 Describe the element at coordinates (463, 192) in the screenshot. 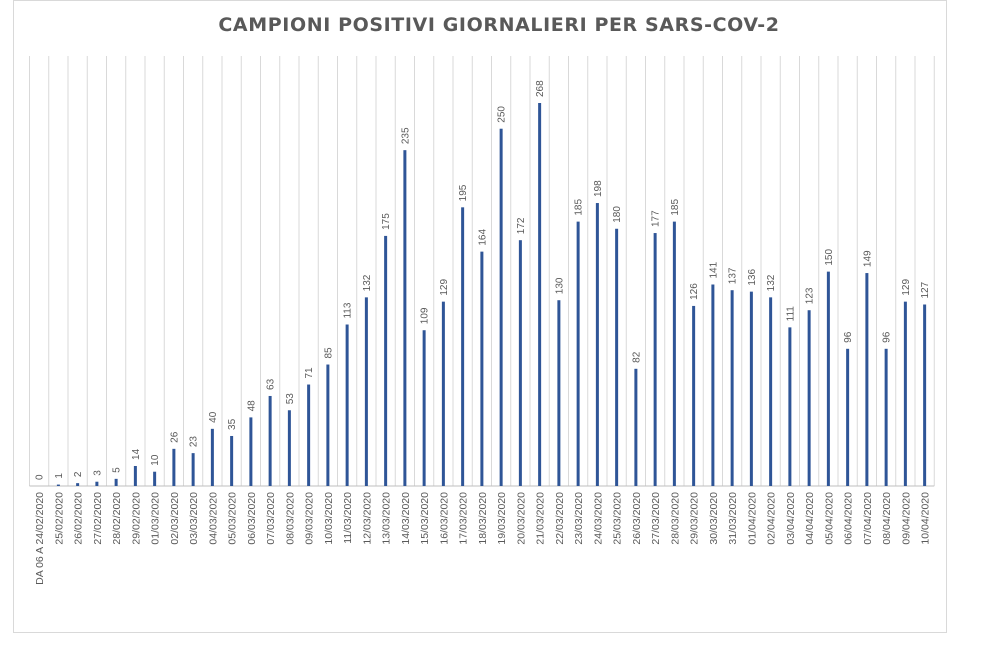

I see `data-label: 195` at that location.